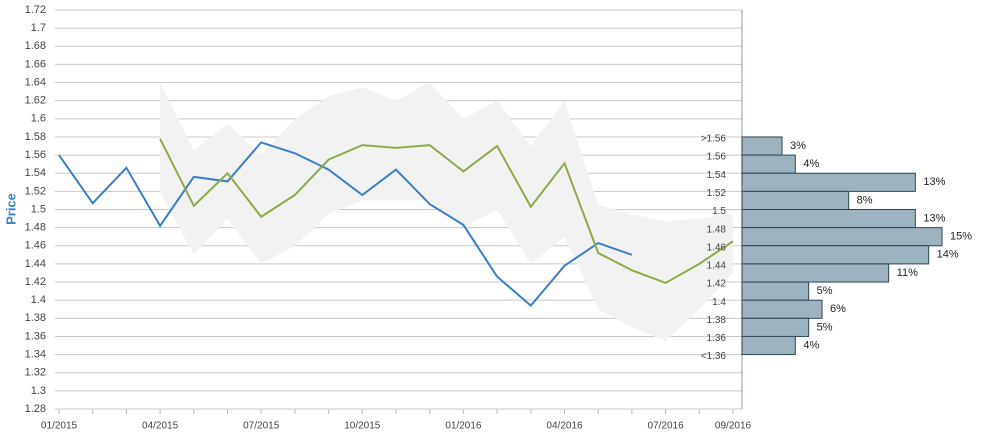 This screenshot has height=438, width=982. What do you see at coordinates (714, 139) in the screenshot?
I see `bin-label: >1.56` at bounding box center [714, 139].